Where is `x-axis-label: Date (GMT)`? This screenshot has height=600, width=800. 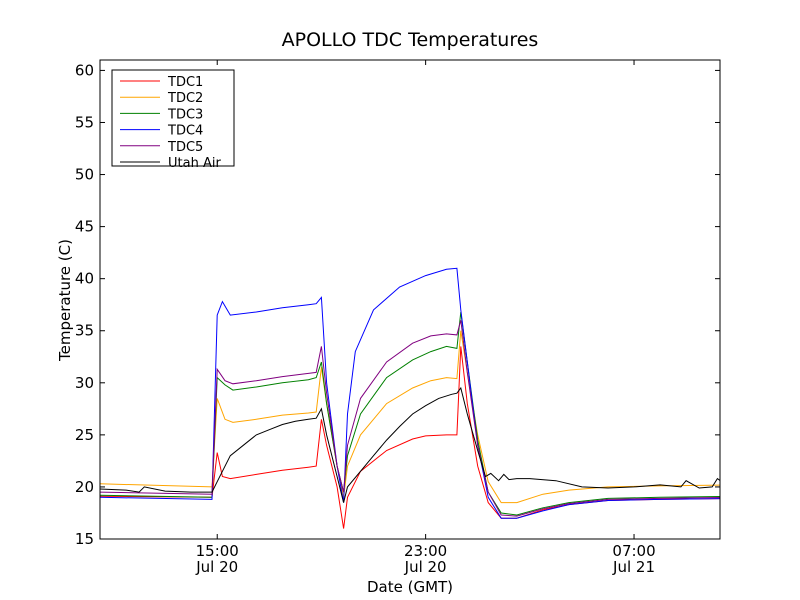 x-axis-label: Date (GMT) is located at coordinates (410, 587).